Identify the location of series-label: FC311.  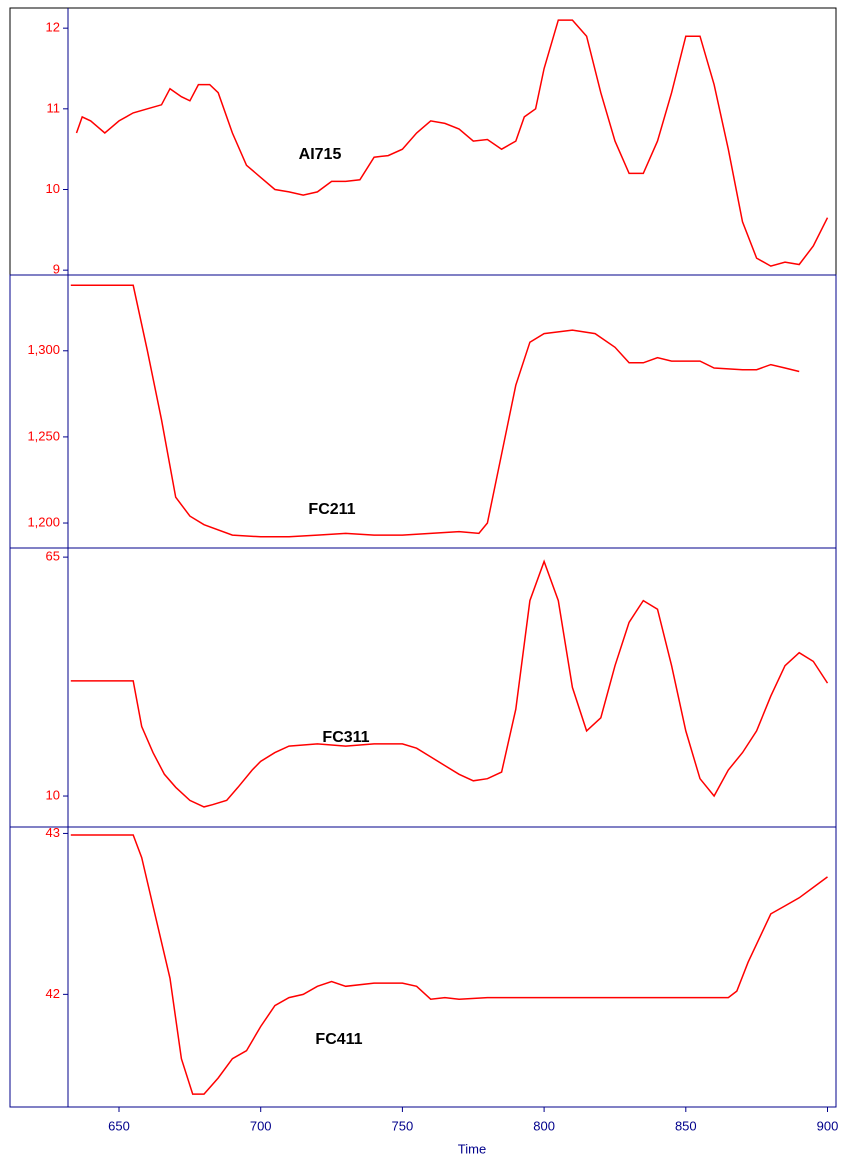
(345, 737).